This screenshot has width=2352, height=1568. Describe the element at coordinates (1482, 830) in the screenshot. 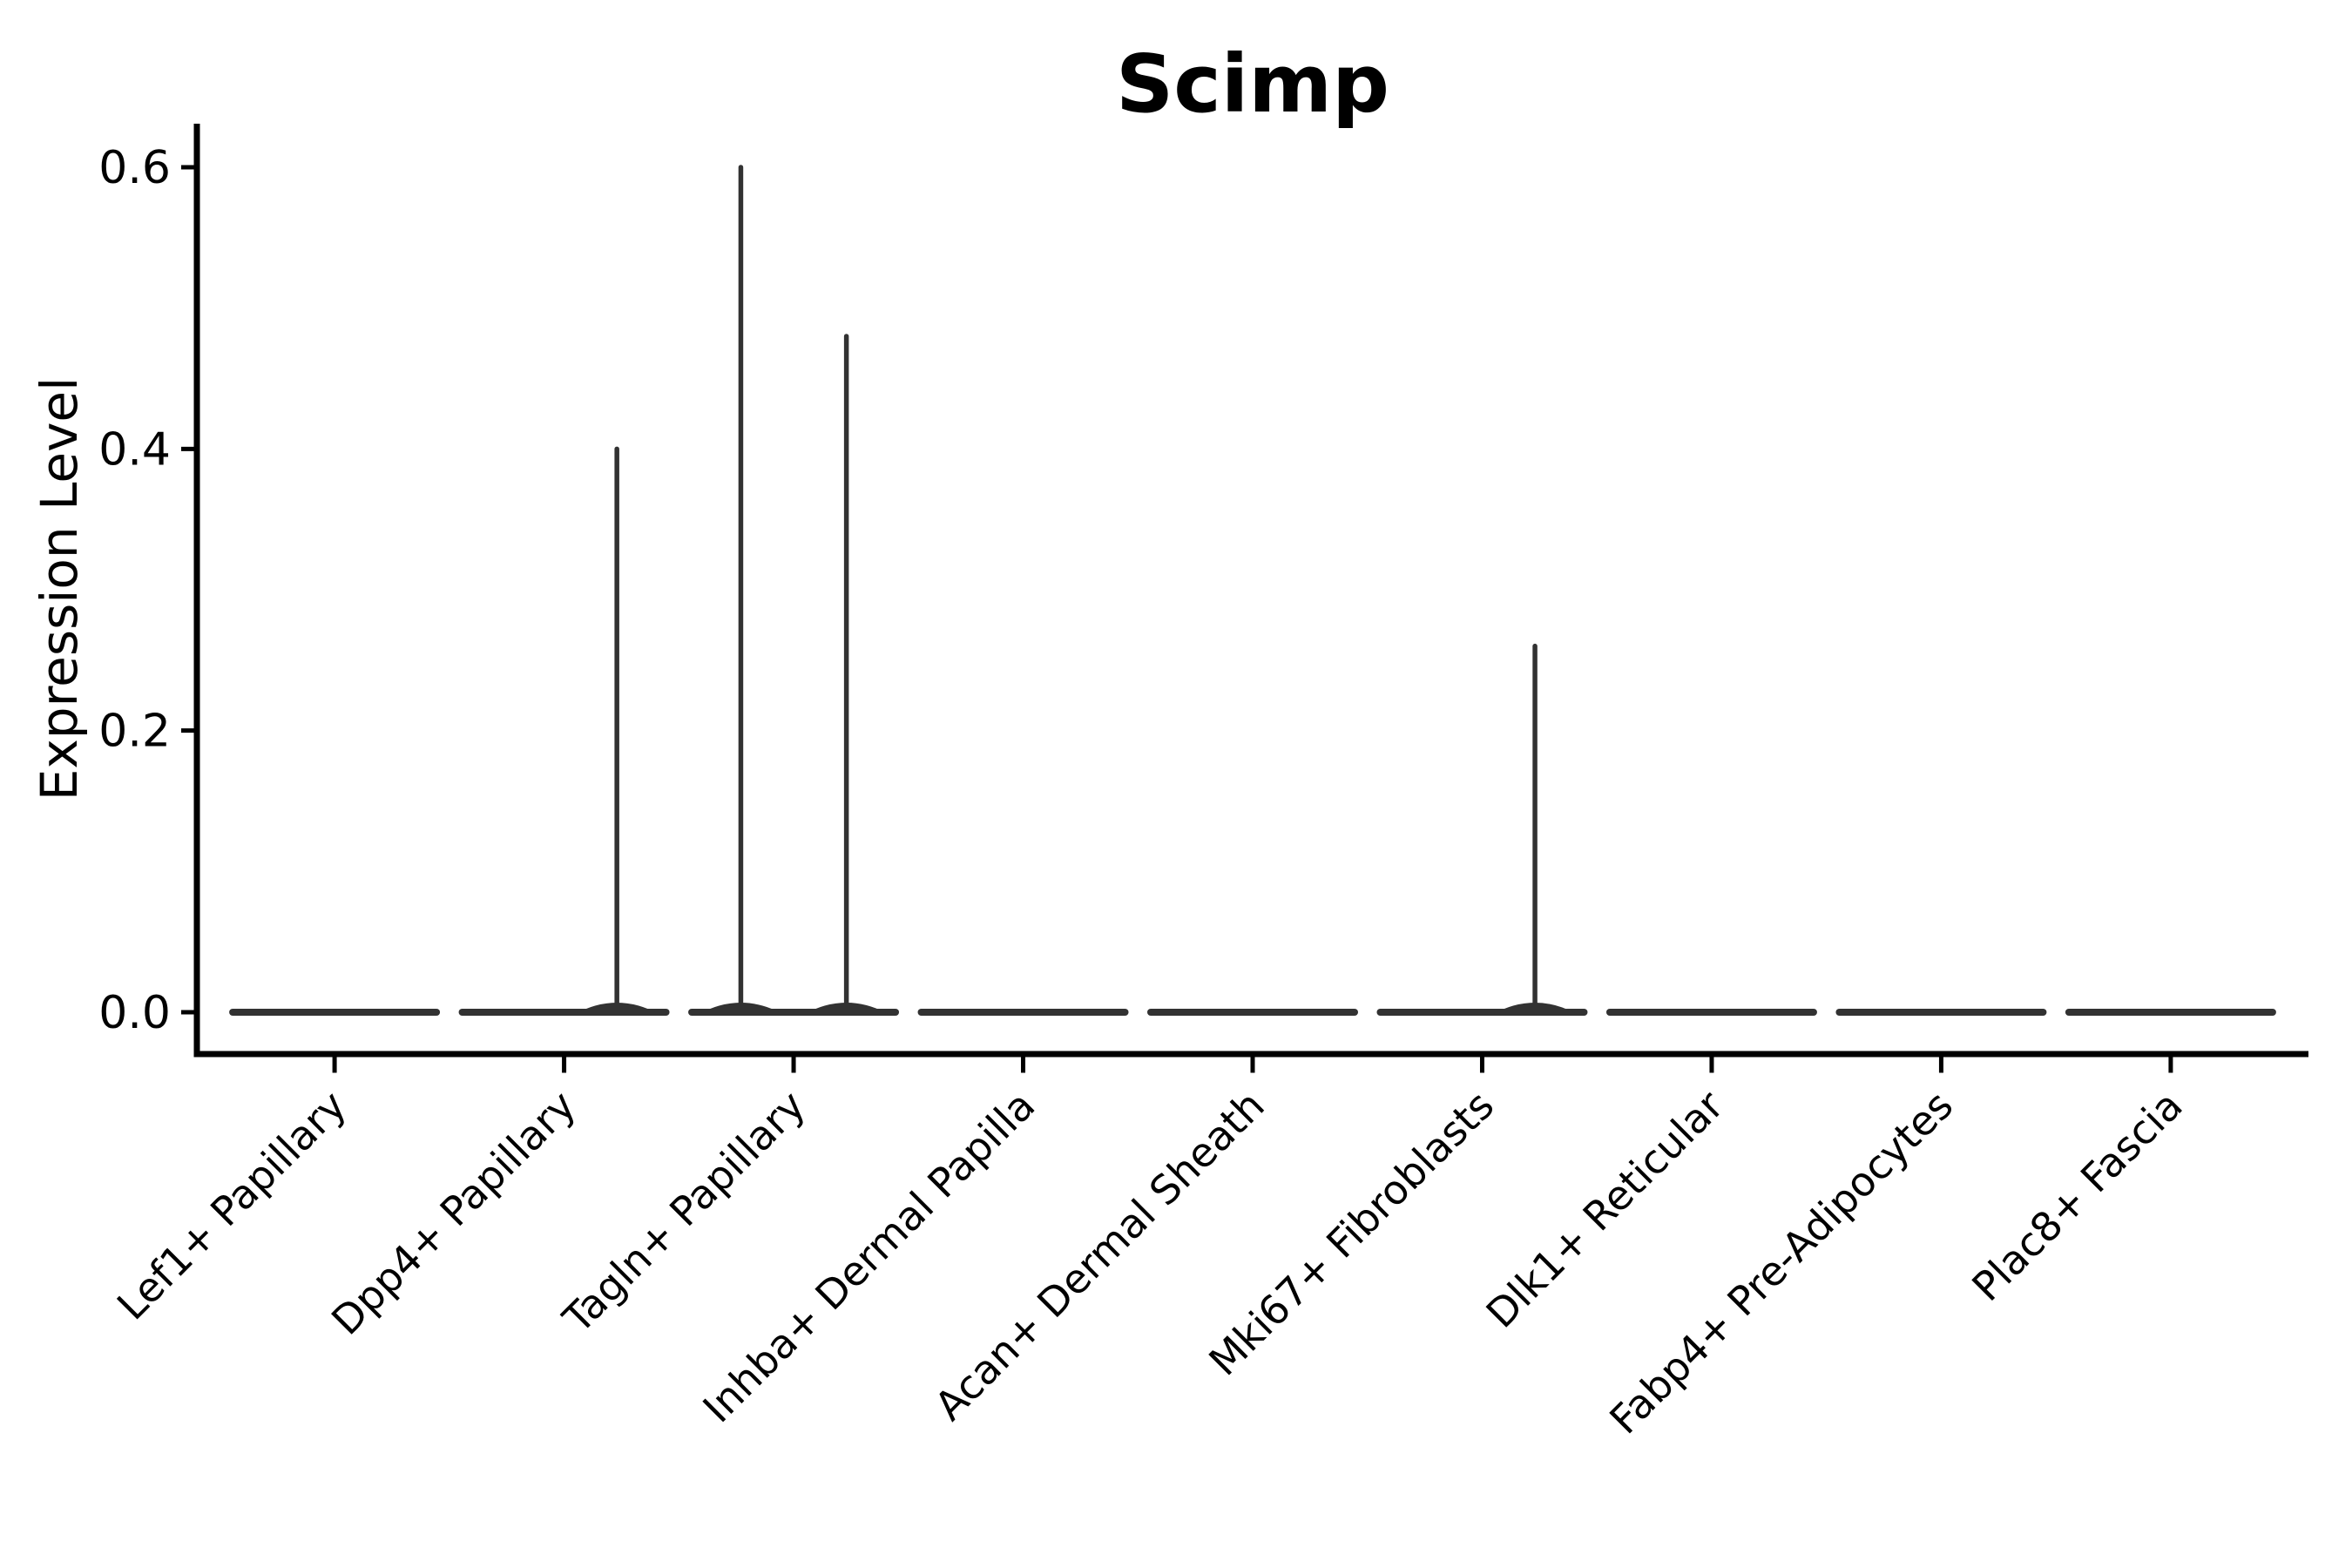

I see `violin-mki67-fibroblasts` at that location.